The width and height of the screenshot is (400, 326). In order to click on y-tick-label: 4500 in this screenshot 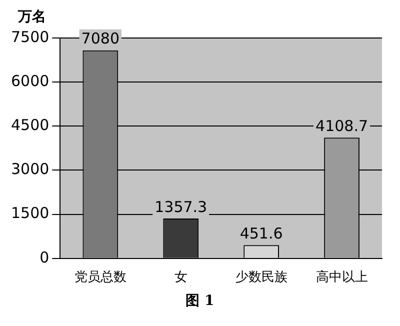, I will do `click(30, 125)`.